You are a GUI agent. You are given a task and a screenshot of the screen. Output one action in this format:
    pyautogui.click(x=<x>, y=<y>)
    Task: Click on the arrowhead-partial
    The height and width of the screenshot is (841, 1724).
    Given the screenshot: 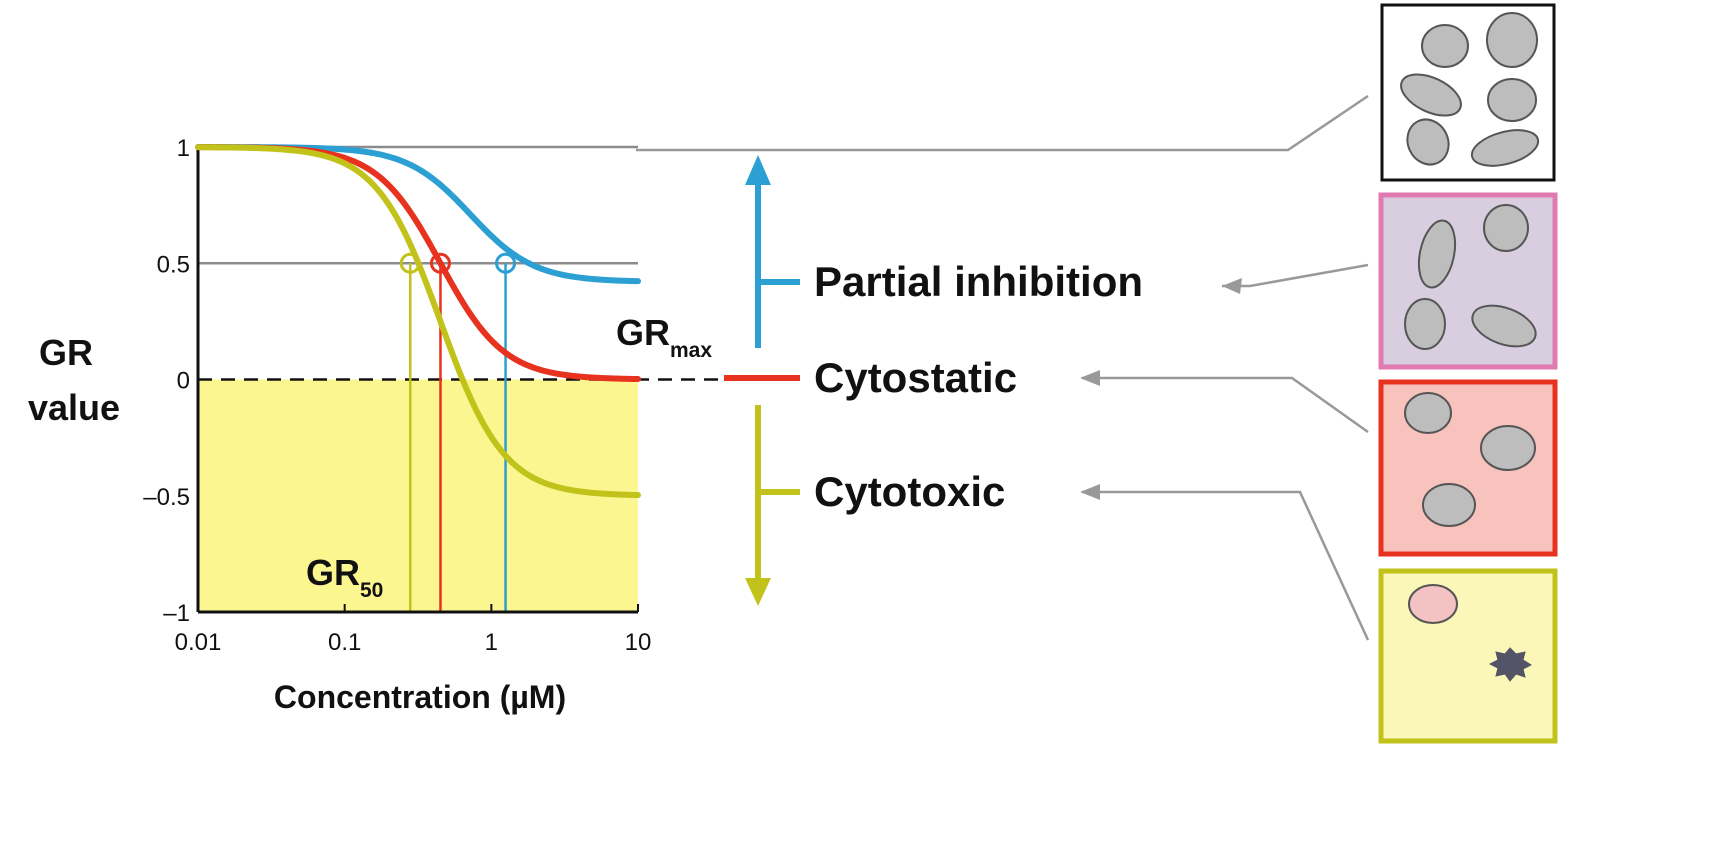 What is the action you would take?
    pyautogui.click(x=1232, y=286)
    